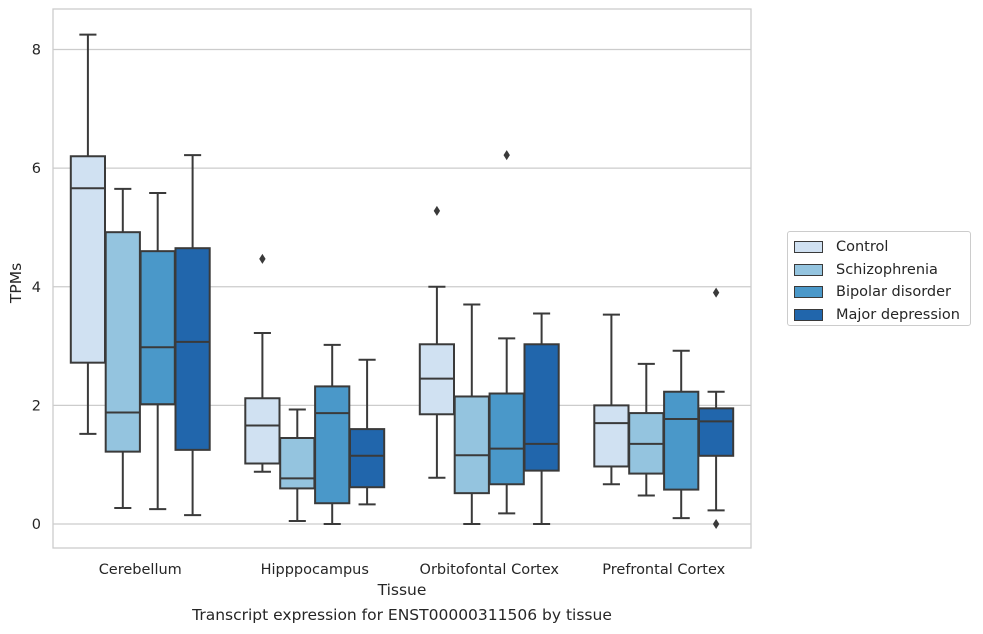 The width and height of the screenshot is (983, 634). What do you see at coordinates (315, 570) in the screenshot?
I see `x-tick-label: Hipppocampus` at bounding box center [315, 570].